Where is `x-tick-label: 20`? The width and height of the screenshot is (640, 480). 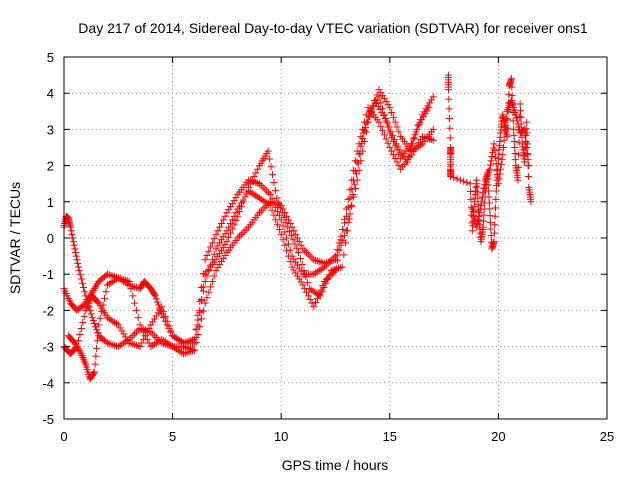 x-tick-label: 20 is located at coordinates (498, 436).